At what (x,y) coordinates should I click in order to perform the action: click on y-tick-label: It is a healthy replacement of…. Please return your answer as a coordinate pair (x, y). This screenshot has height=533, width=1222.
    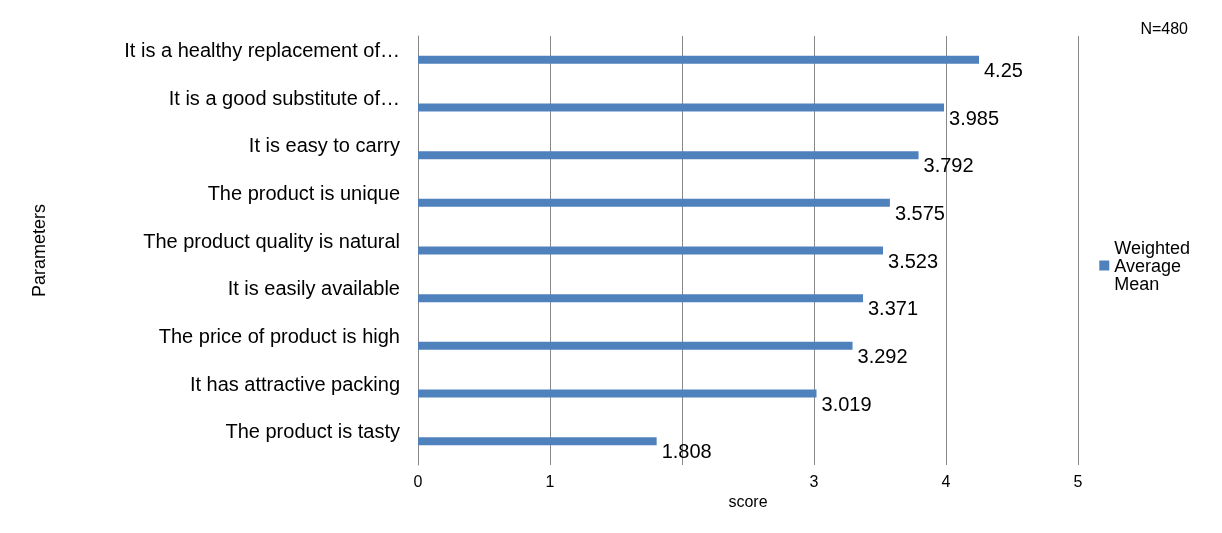
    Looking at the image, I should click on (262, 49).